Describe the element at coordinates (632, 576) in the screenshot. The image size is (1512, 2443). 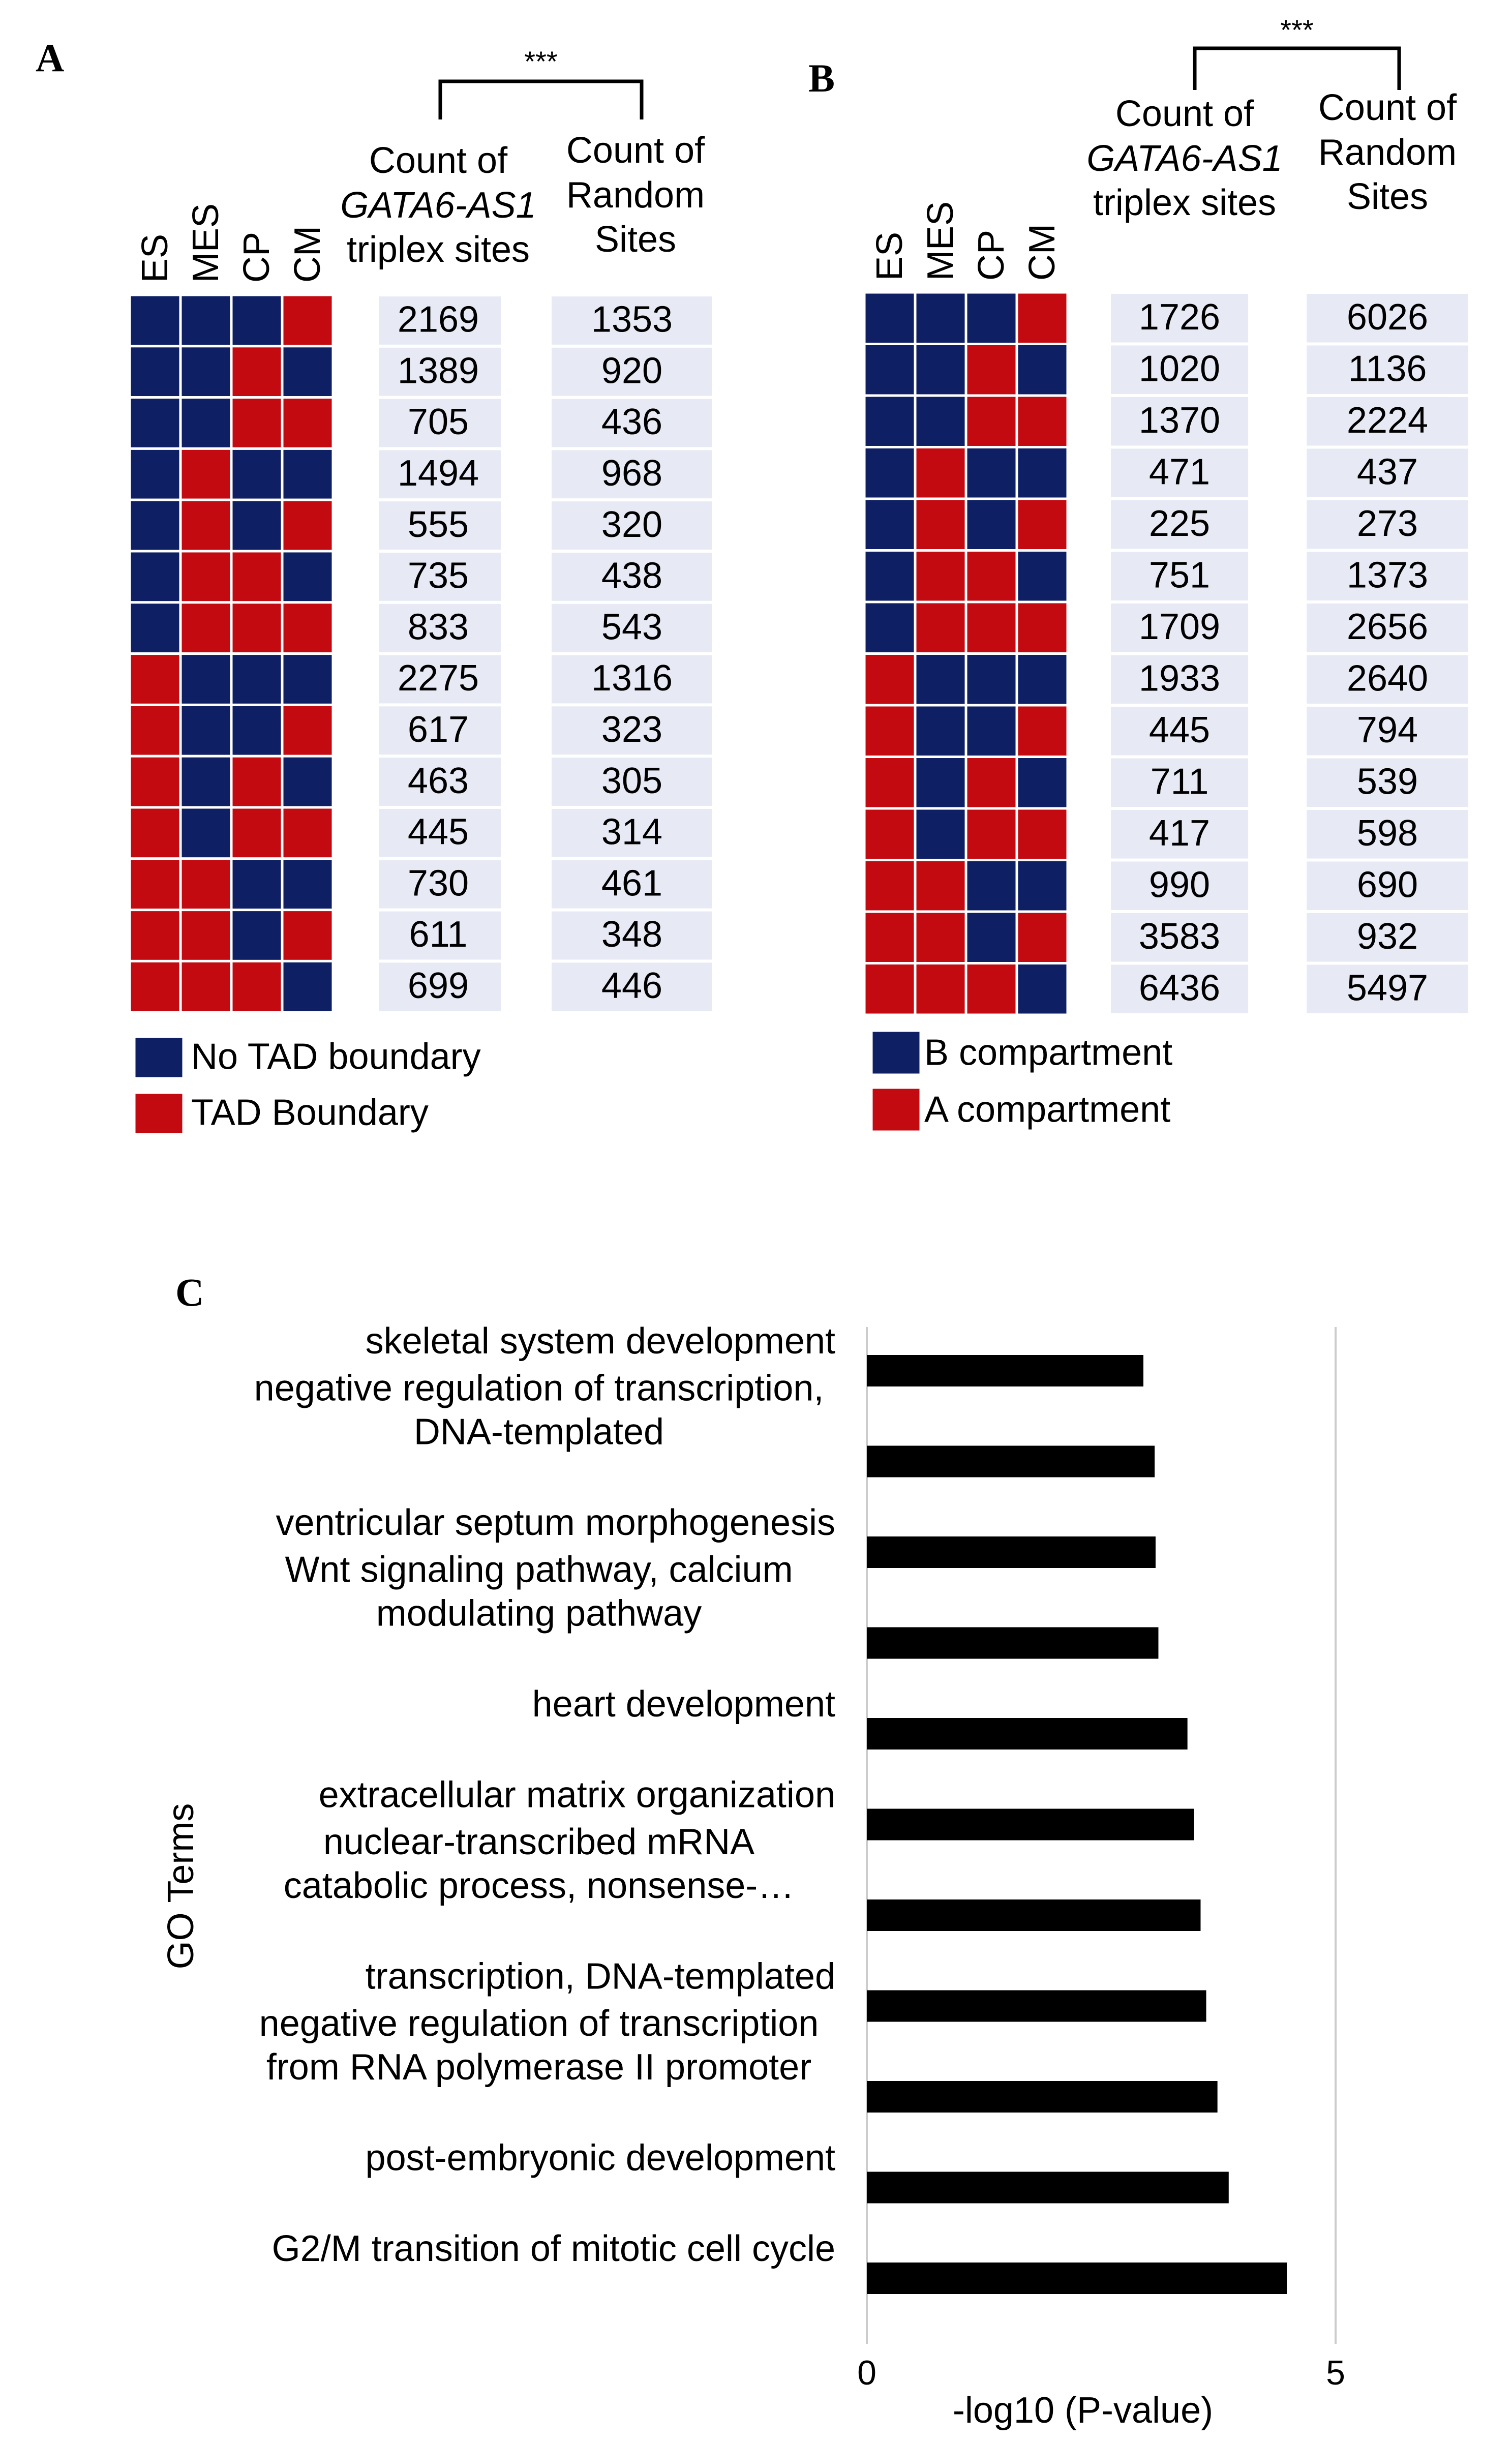
I see `random-value: 438` at that location.